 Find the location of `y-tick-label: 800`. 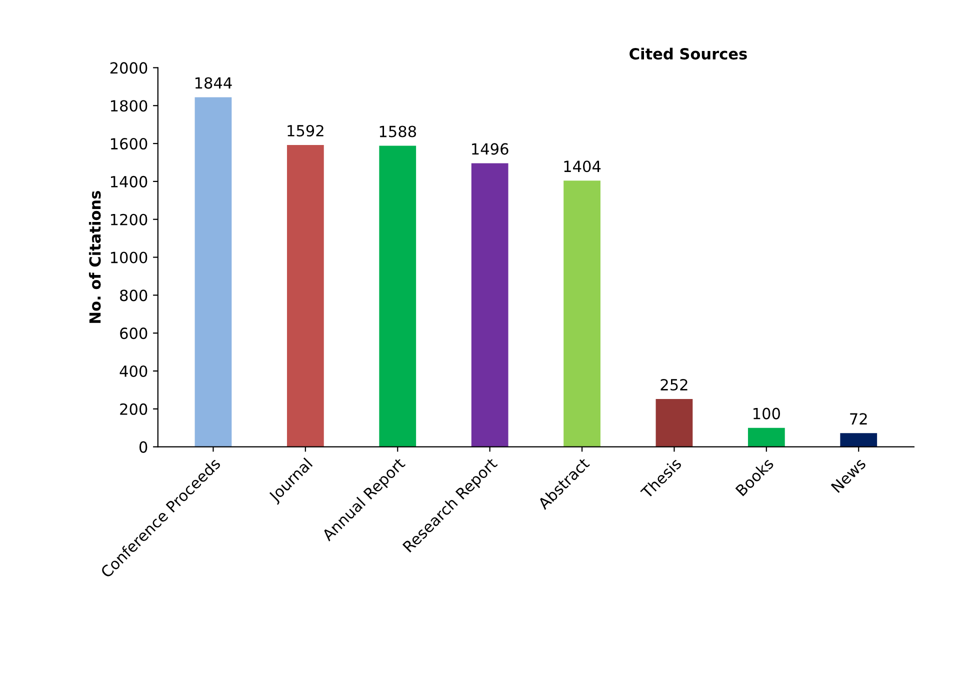

y-tick-label: 800 is located at coordinates (134, 296).